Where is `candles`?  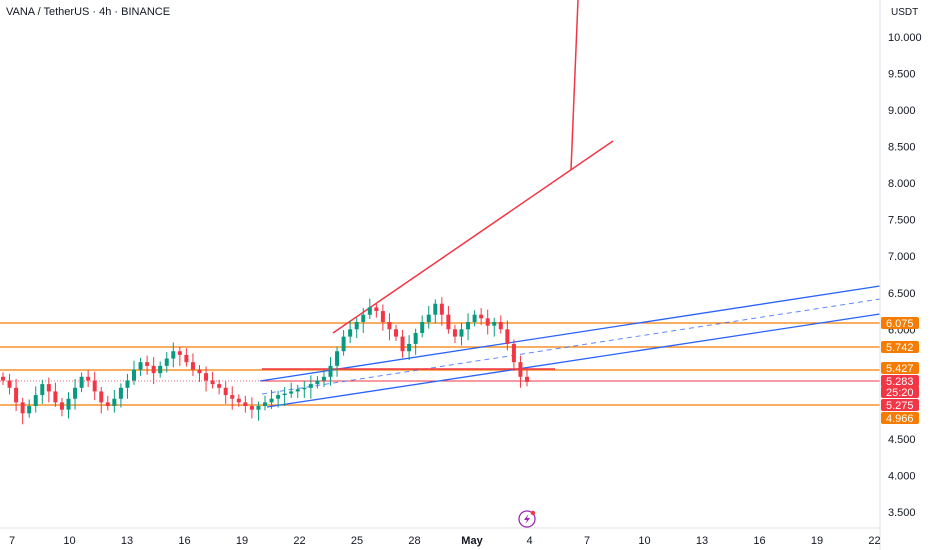 candles is located at coordinates (265, 361).